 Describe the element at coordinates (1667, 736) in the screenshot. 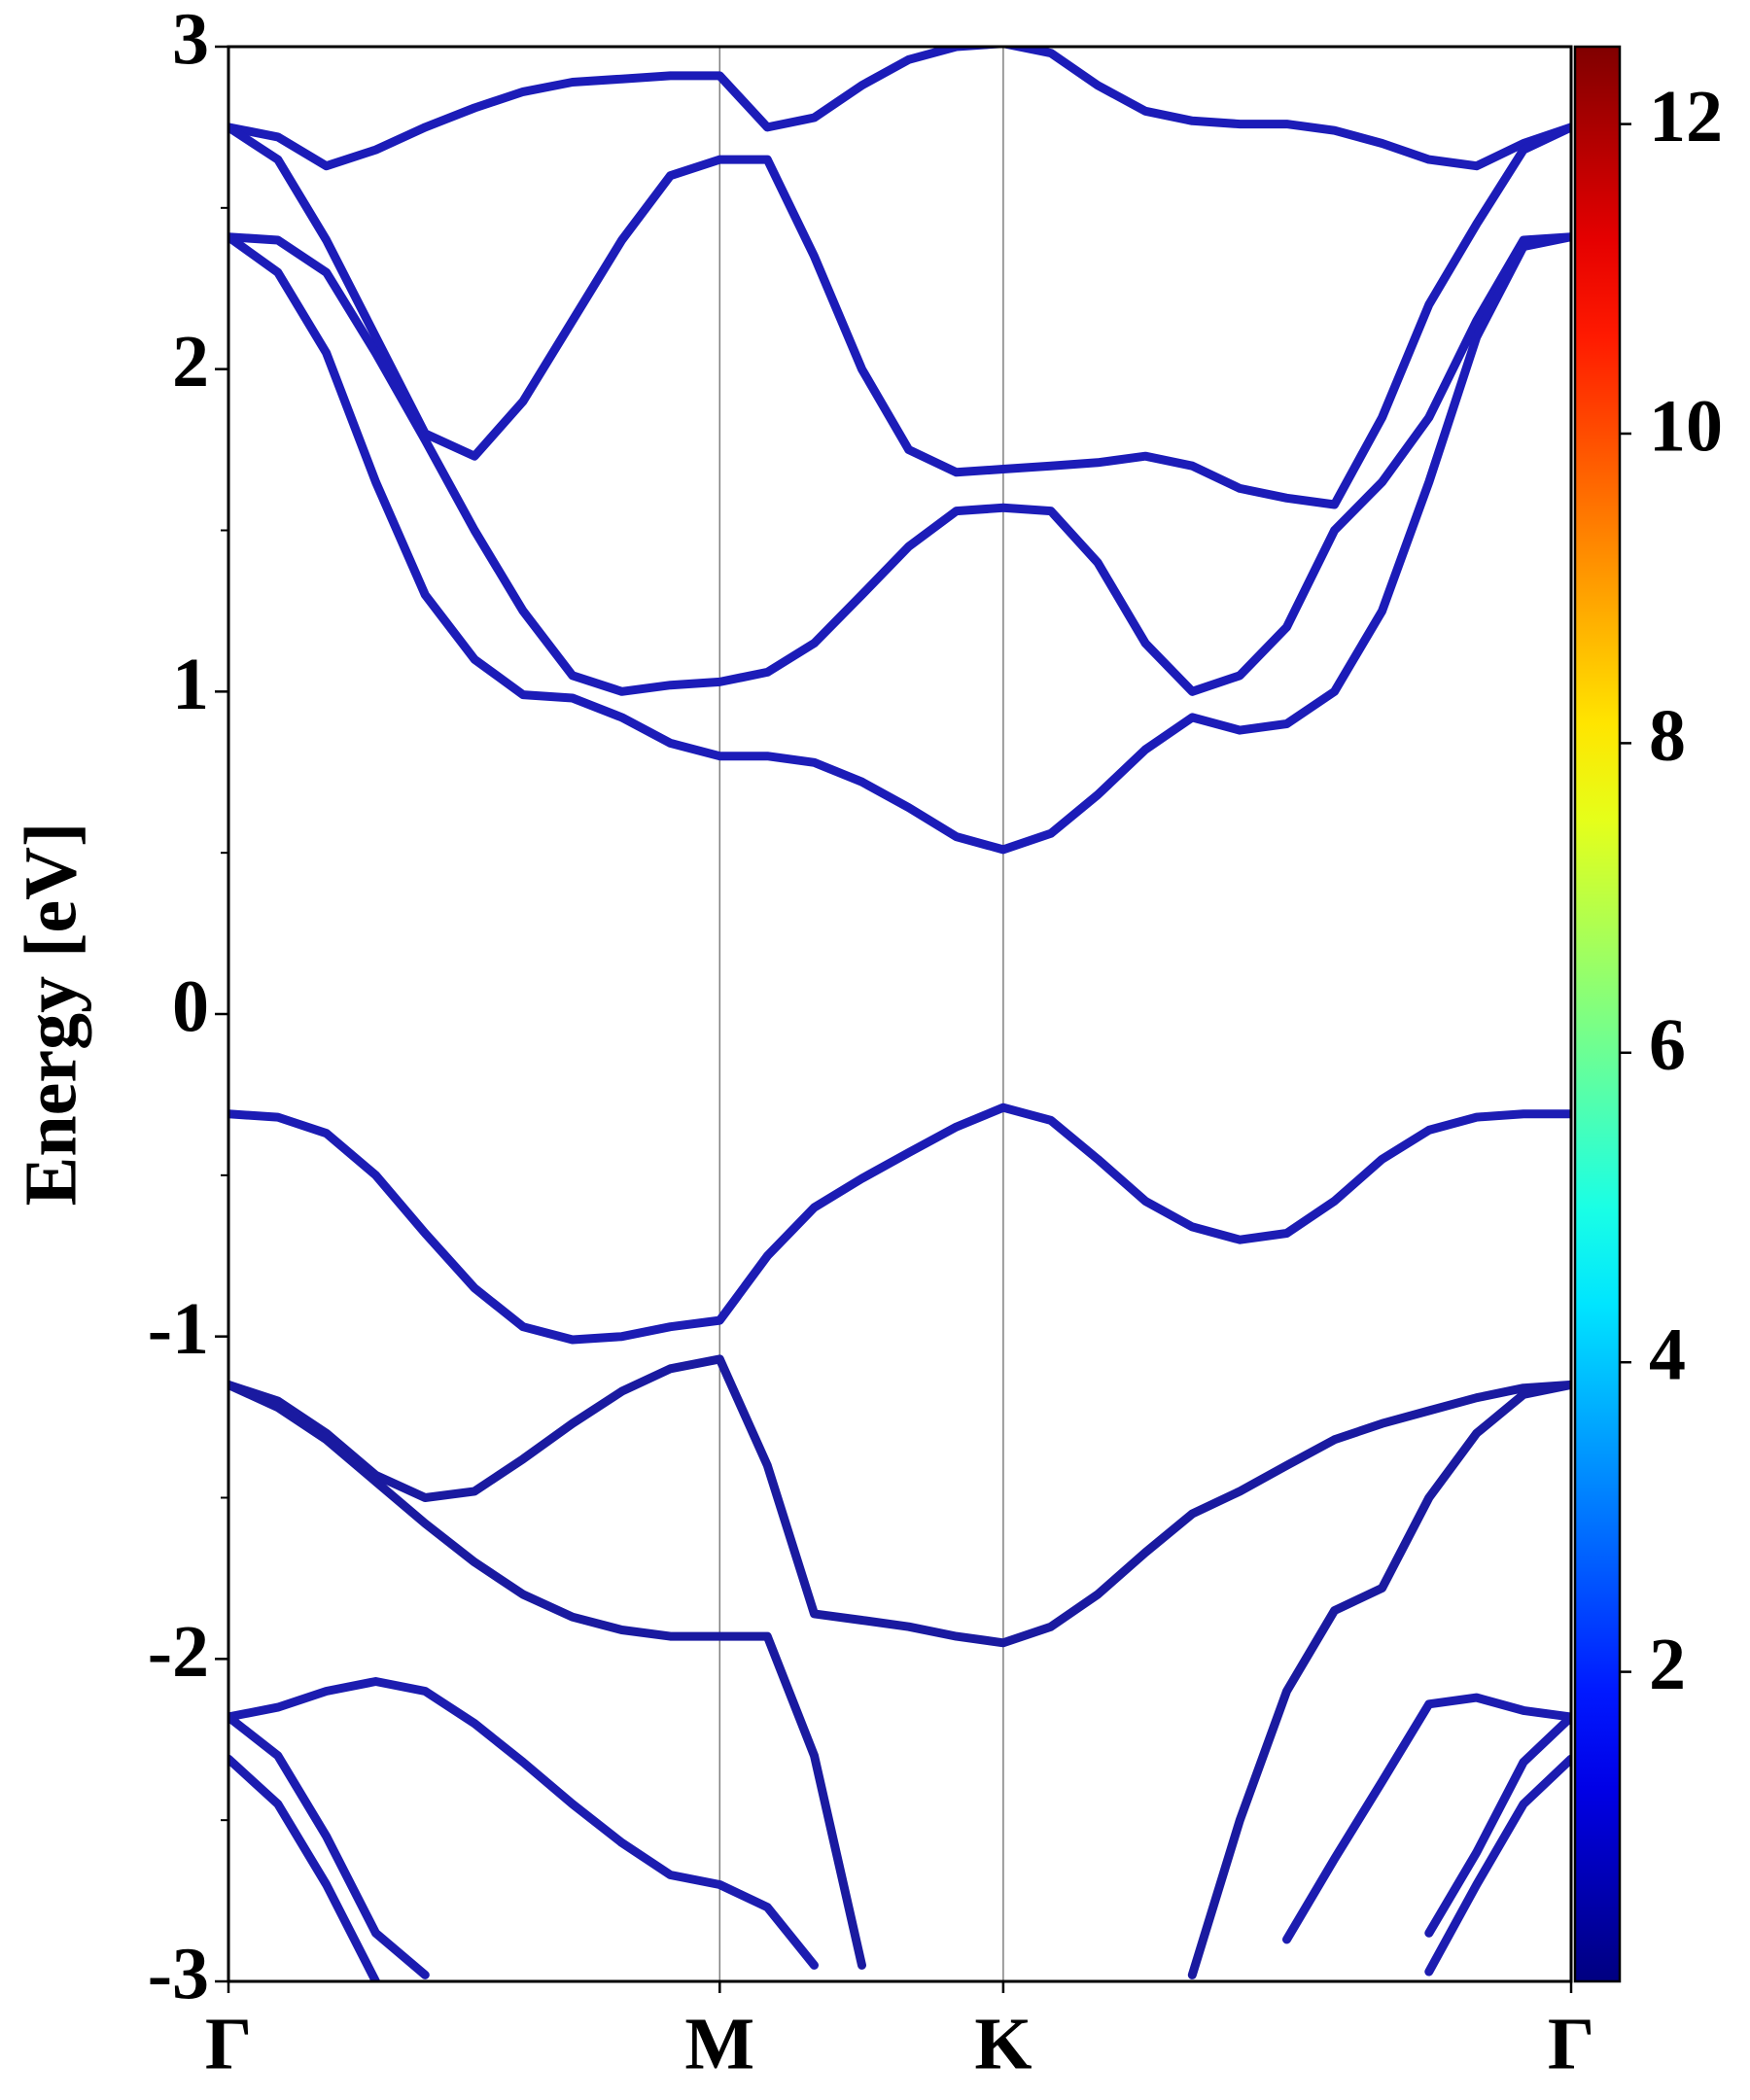

I see `colorbar-tick-label: 8` at that location.